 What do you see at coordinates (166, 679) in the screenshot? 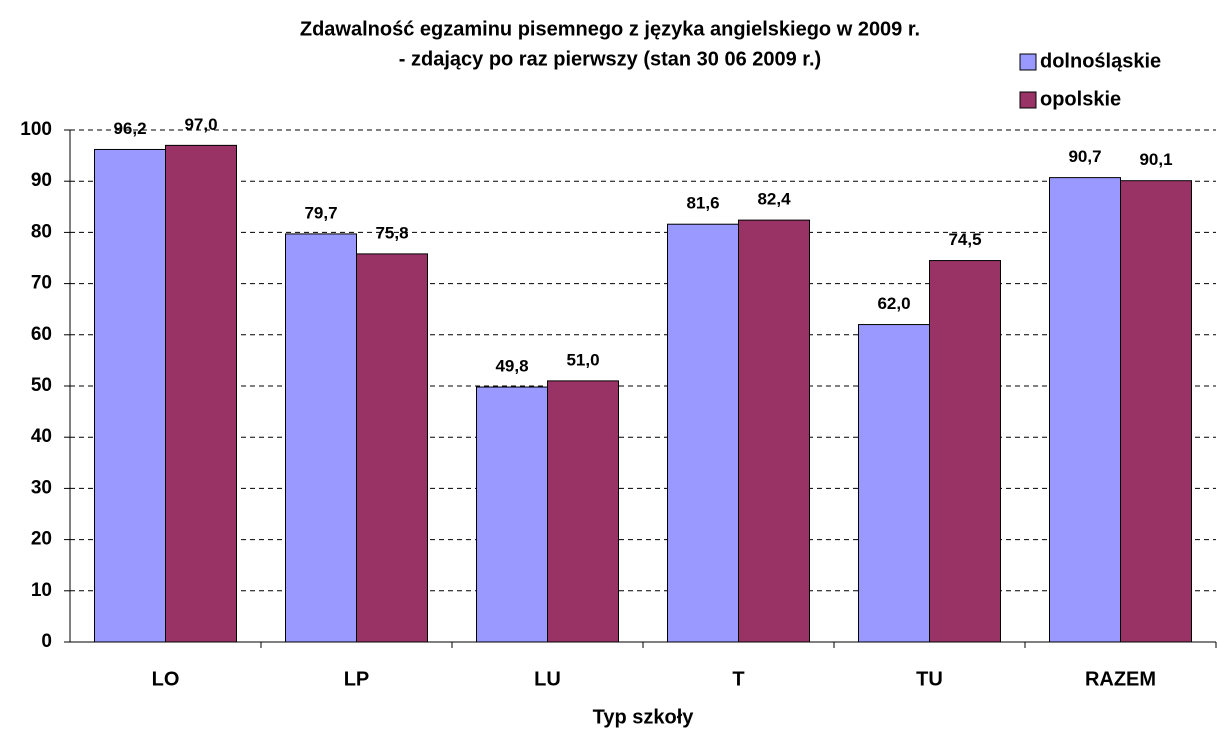
I see `x-tick-label: LO` at bounding box center [166, 679].